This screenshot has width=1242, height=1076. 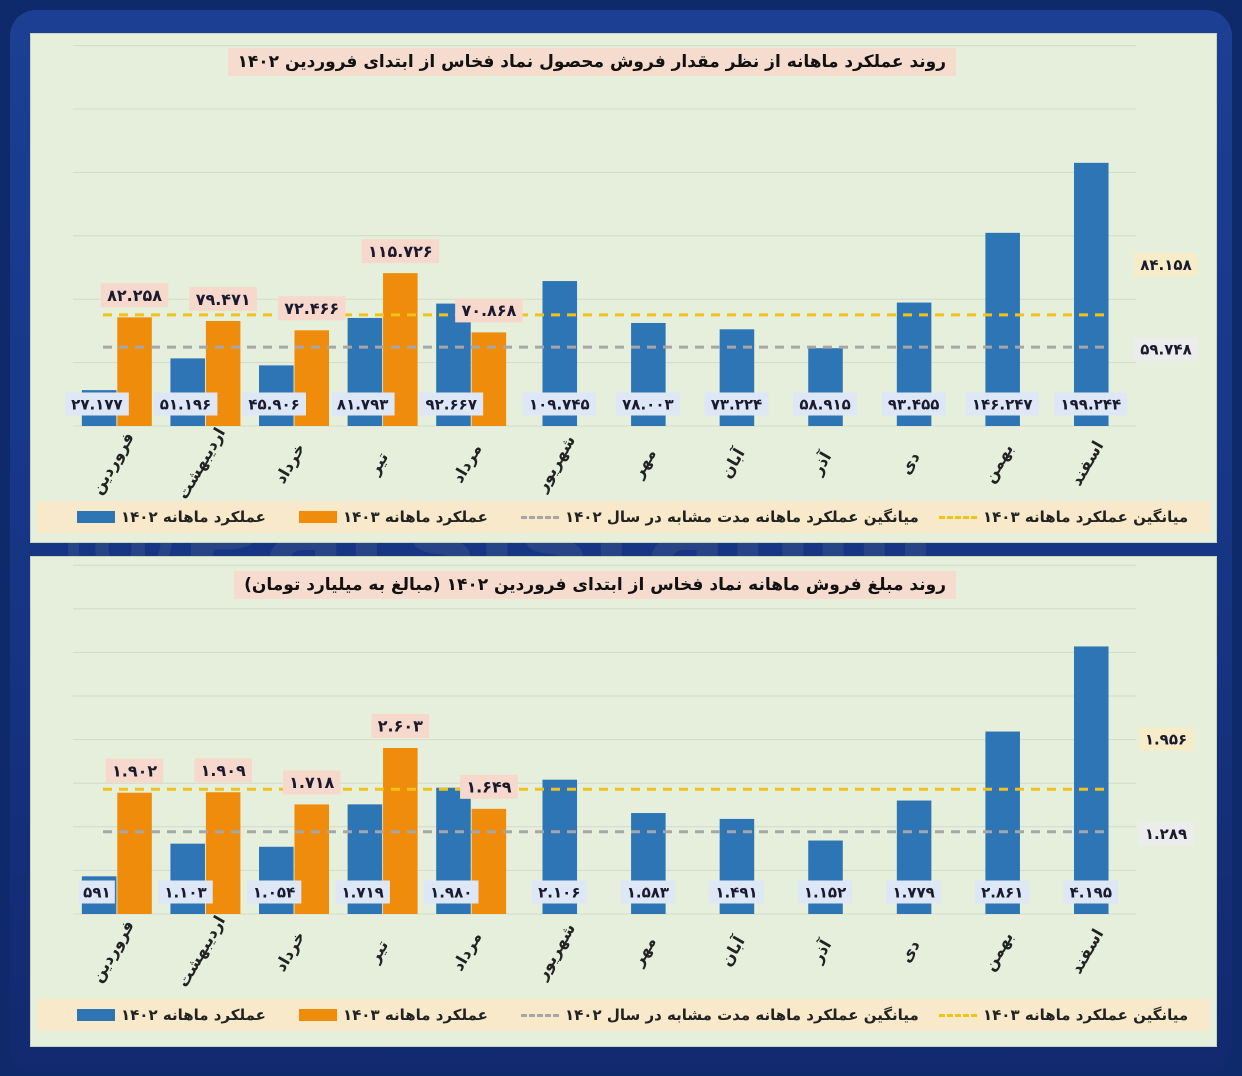 What do you see at coordinates (998, 463) in the screenshot?
I see `category-label: بهمن` at bounding box center [998, 463].